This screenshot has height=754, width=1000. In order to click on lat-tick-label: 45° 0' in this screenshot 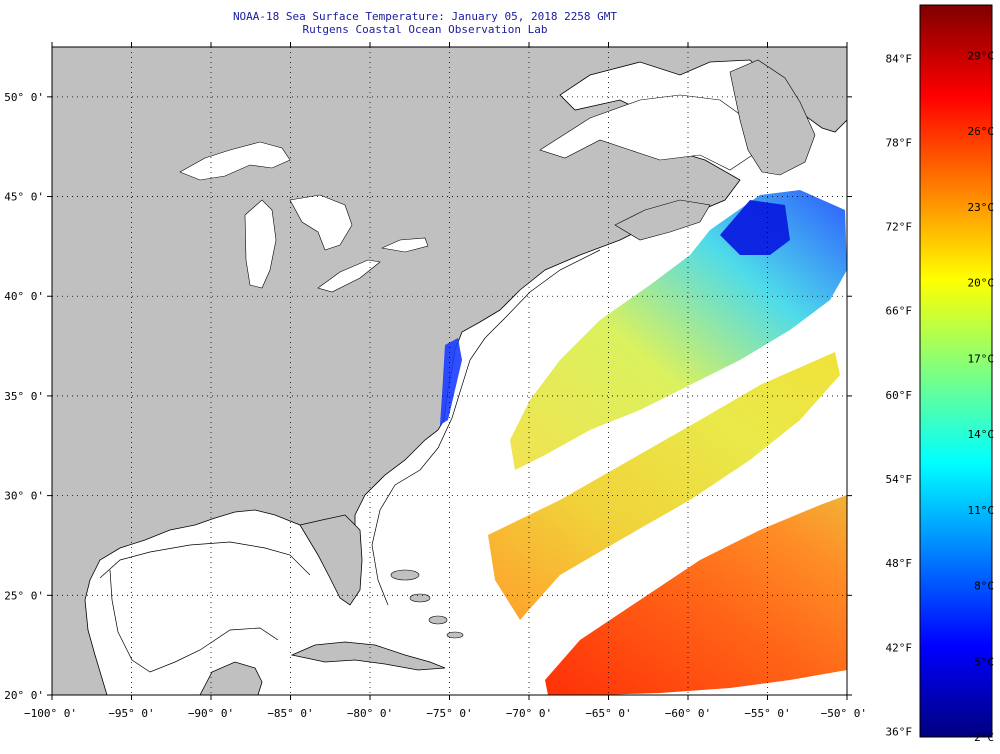, I will do `click(24, 197)`.